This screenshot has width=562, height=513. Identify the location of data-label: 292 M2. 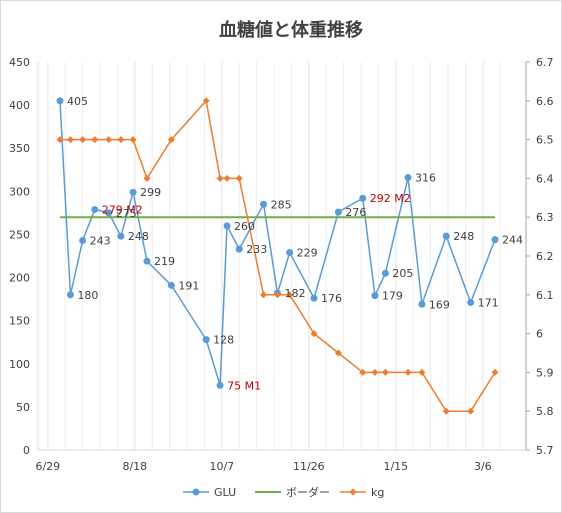
(390, 198).